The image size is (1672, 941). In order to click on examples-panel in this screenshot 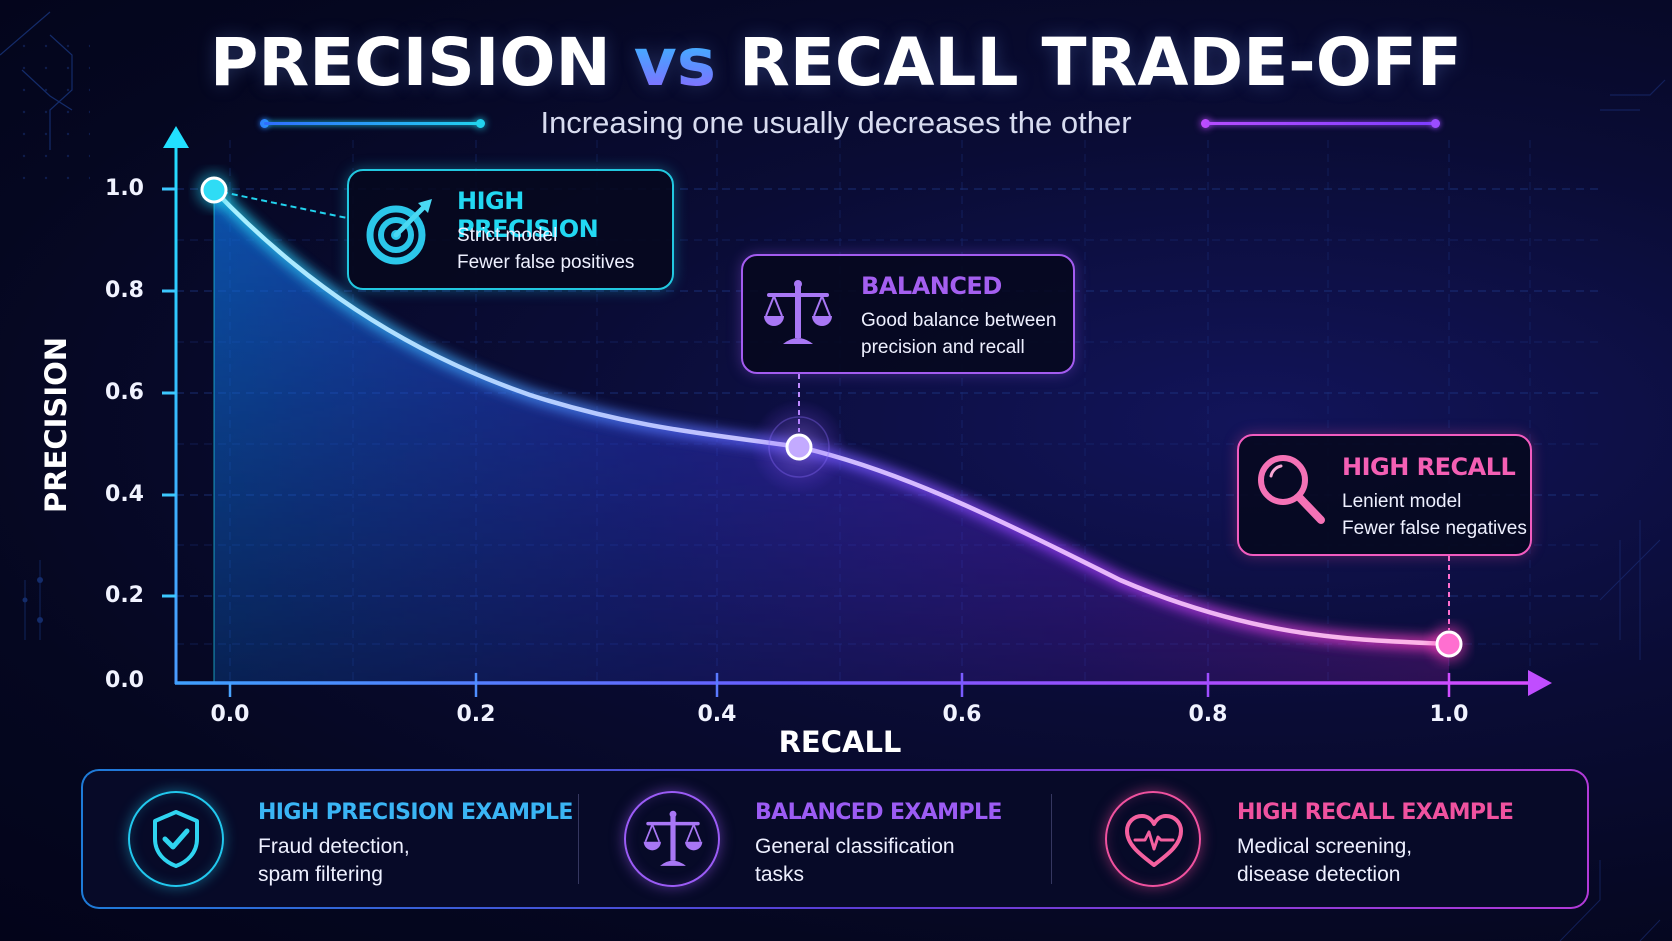, I will do `click(835, 839)`.